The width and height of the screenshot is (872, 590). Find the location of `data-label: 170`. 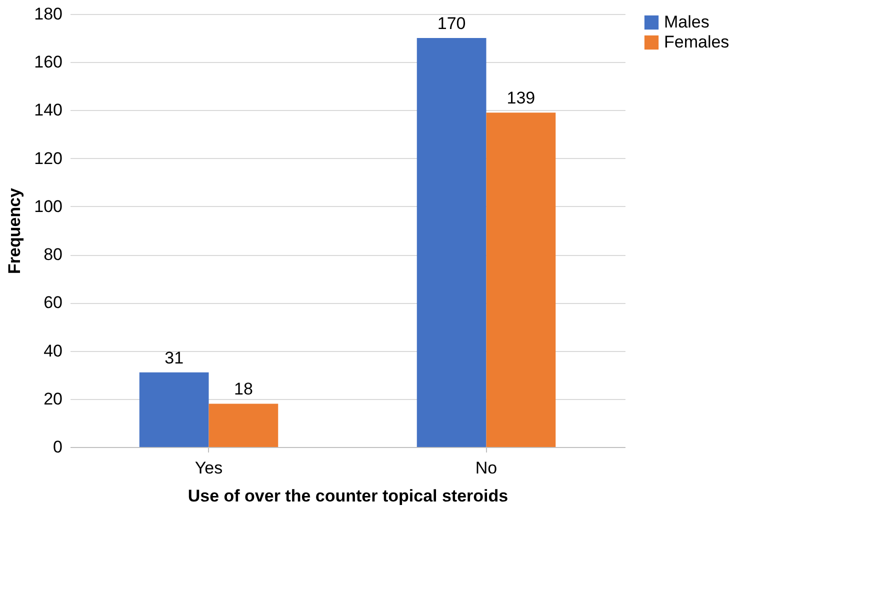

data-label: 170 is located at coordinates (451, 24).